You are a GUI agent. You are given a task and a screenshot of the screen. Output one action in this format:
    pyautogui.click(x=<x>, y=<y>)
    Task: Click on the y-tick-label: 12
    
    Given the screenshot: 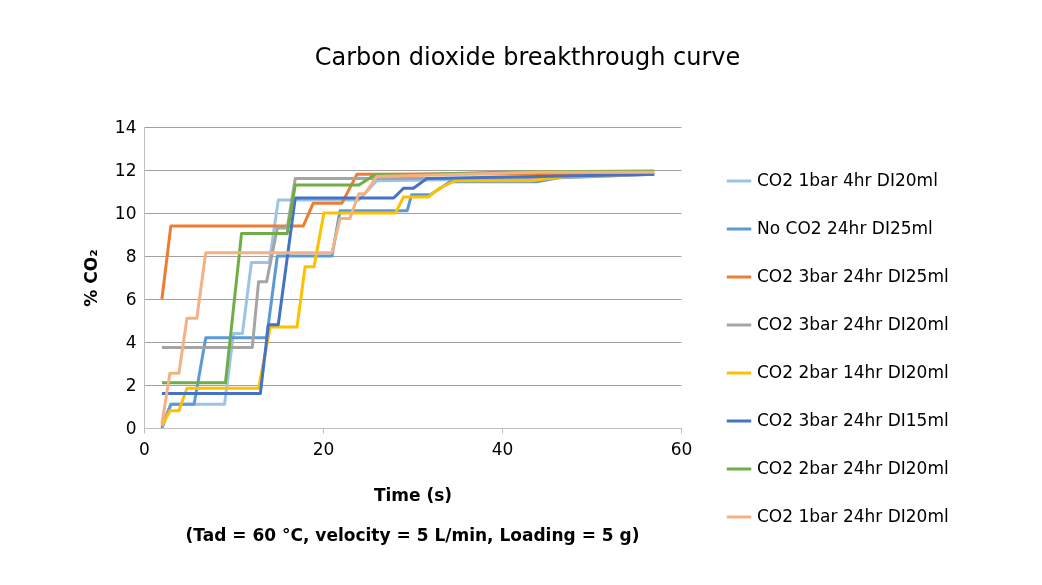 What is the action you would take?
    pyautogui.click(x=125, y=169)
    